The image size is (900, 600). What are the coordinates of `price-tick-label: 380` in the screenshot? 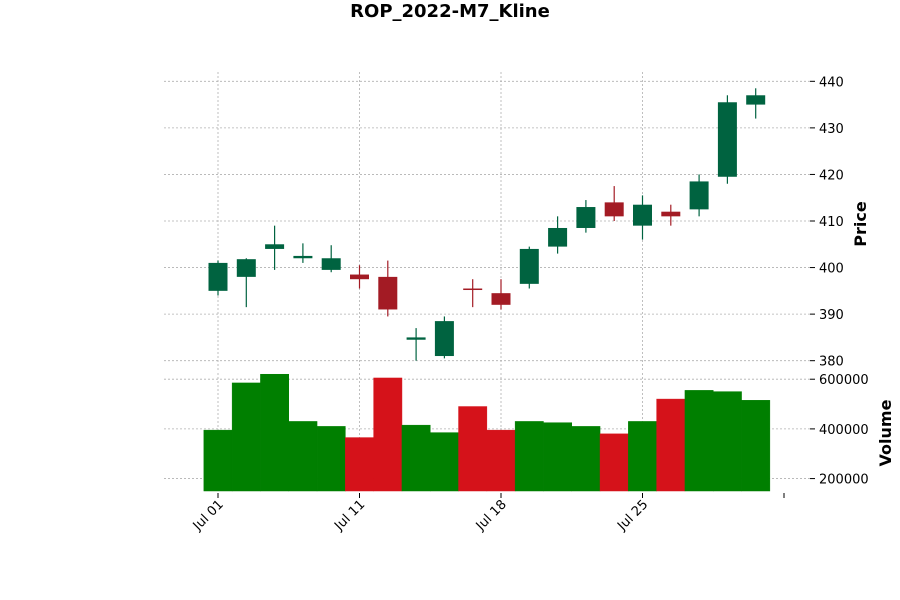 It's located at (831, 362).